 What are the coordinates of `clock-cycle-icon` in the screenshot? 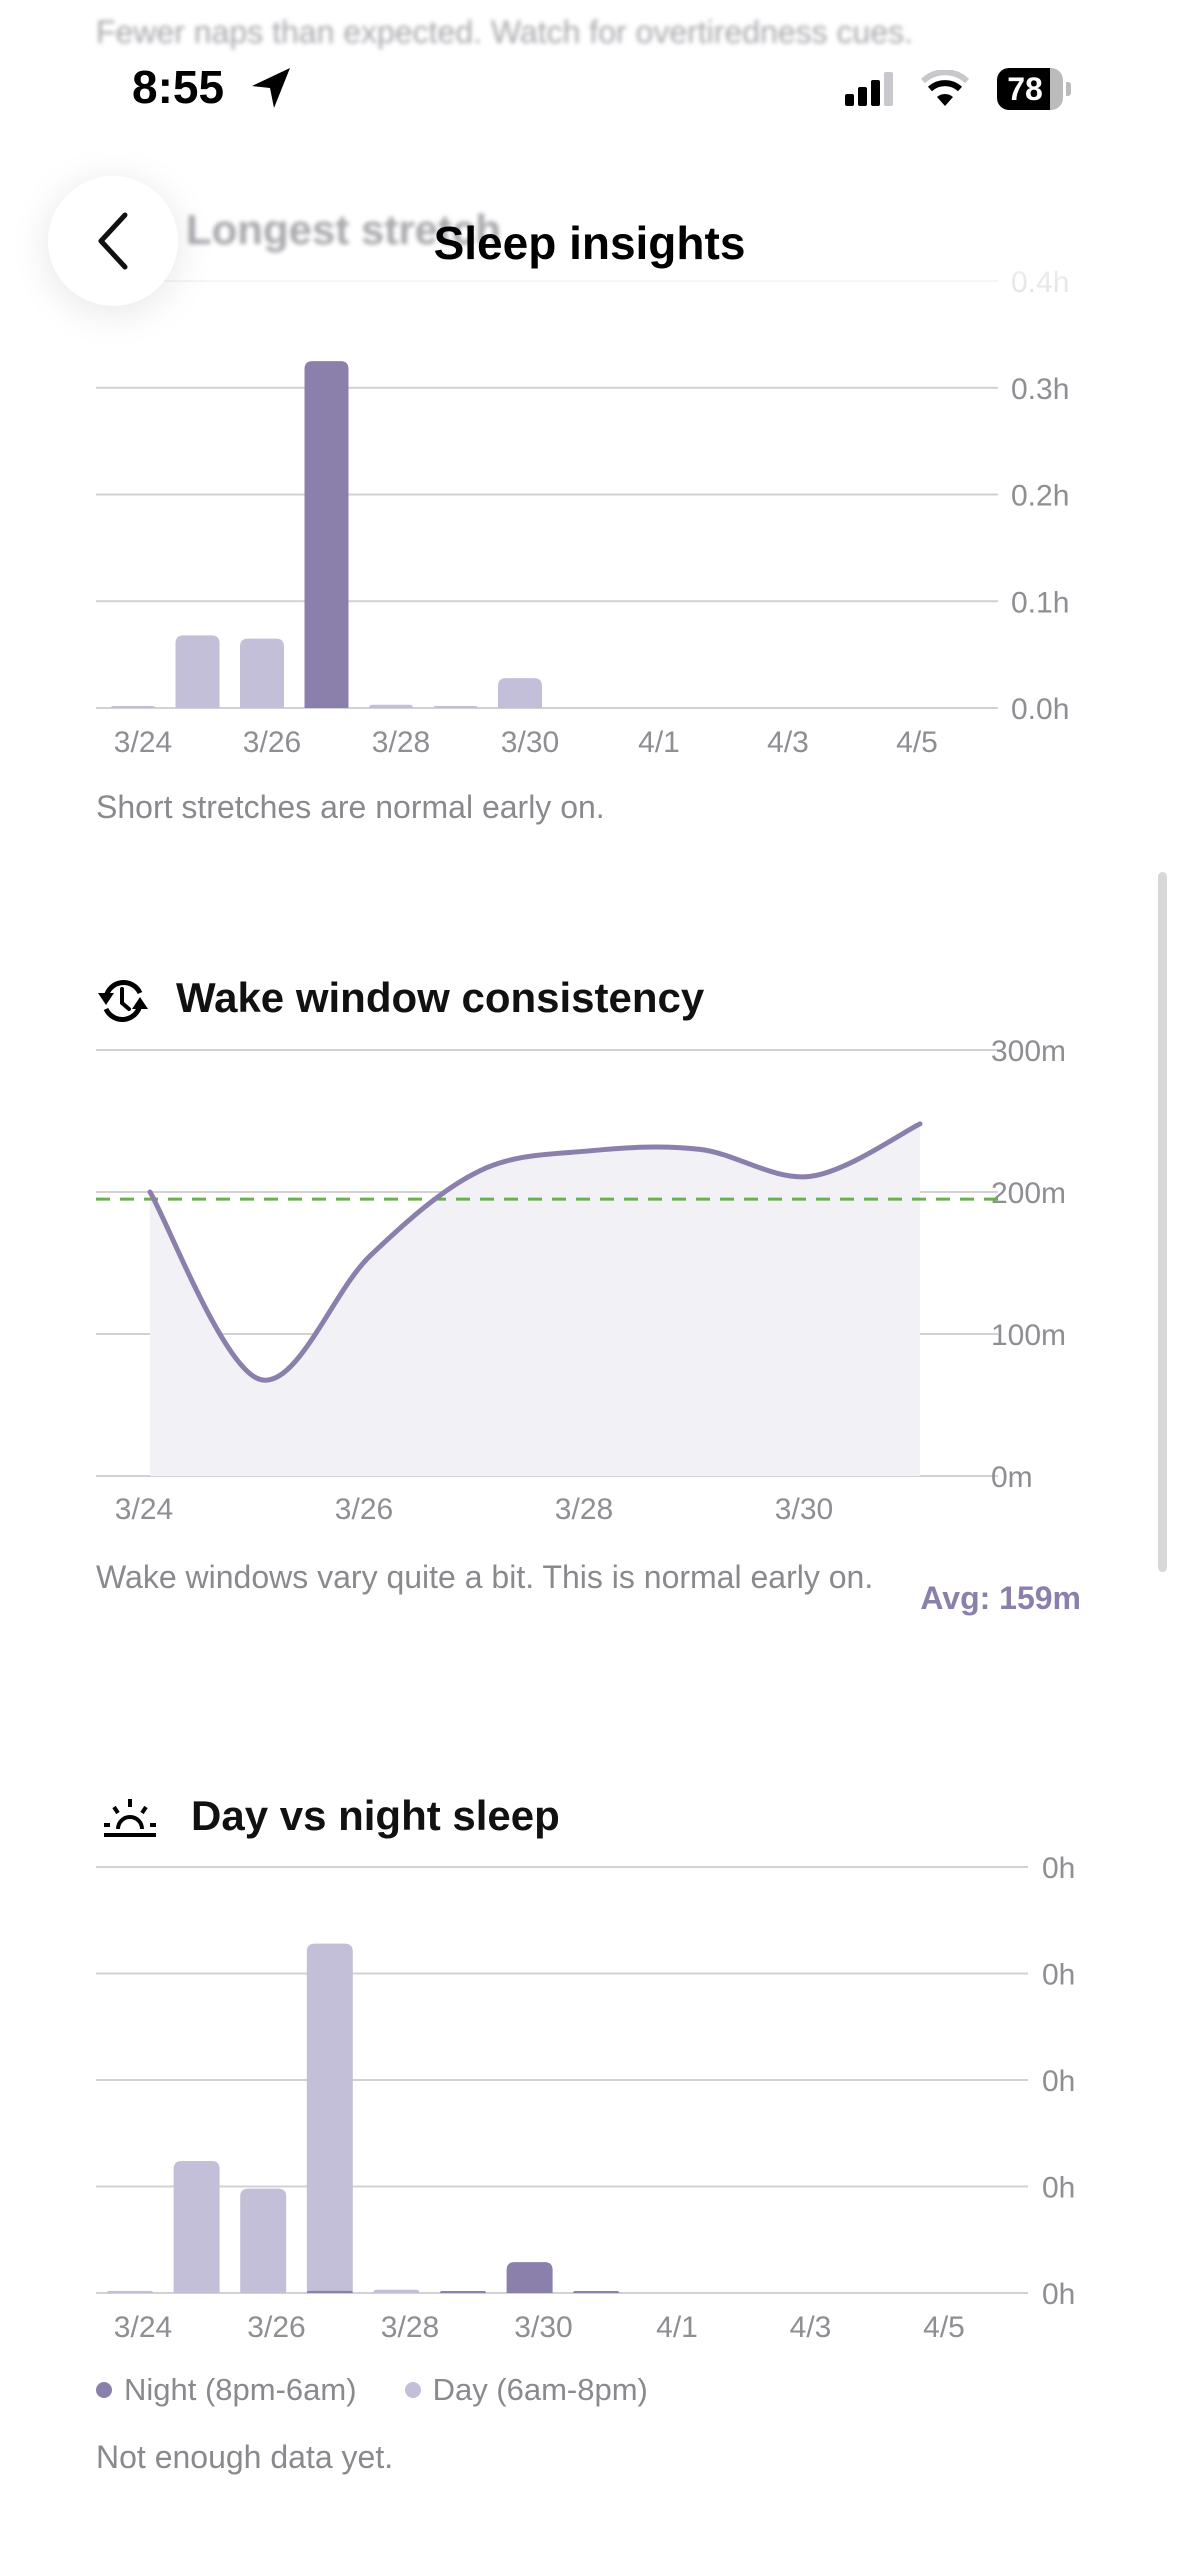 It's located at (123, 1001).